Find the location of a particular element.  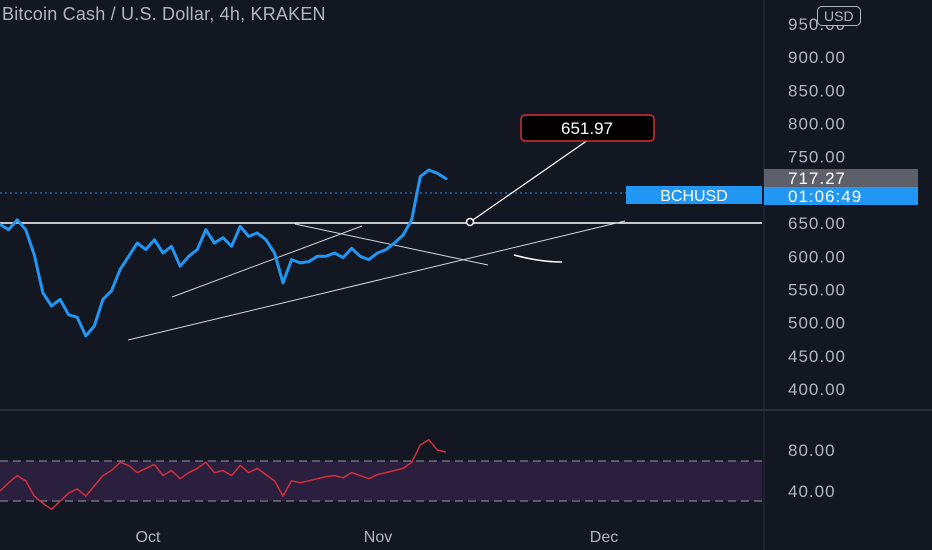

chart-title: Bitcoin Cash / U.S. Dollar, 4h, KRAKEN is located at coordinates (164, 14).